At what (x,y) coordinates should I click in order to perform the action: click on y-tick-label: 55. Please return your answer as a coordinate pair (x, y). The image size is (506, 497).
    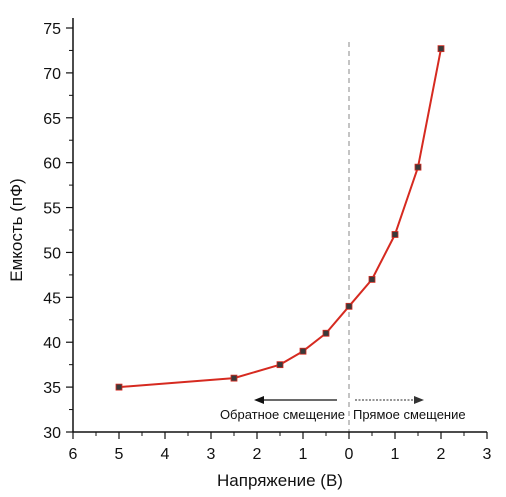
    Looking at the image, I should click on (52, 209).